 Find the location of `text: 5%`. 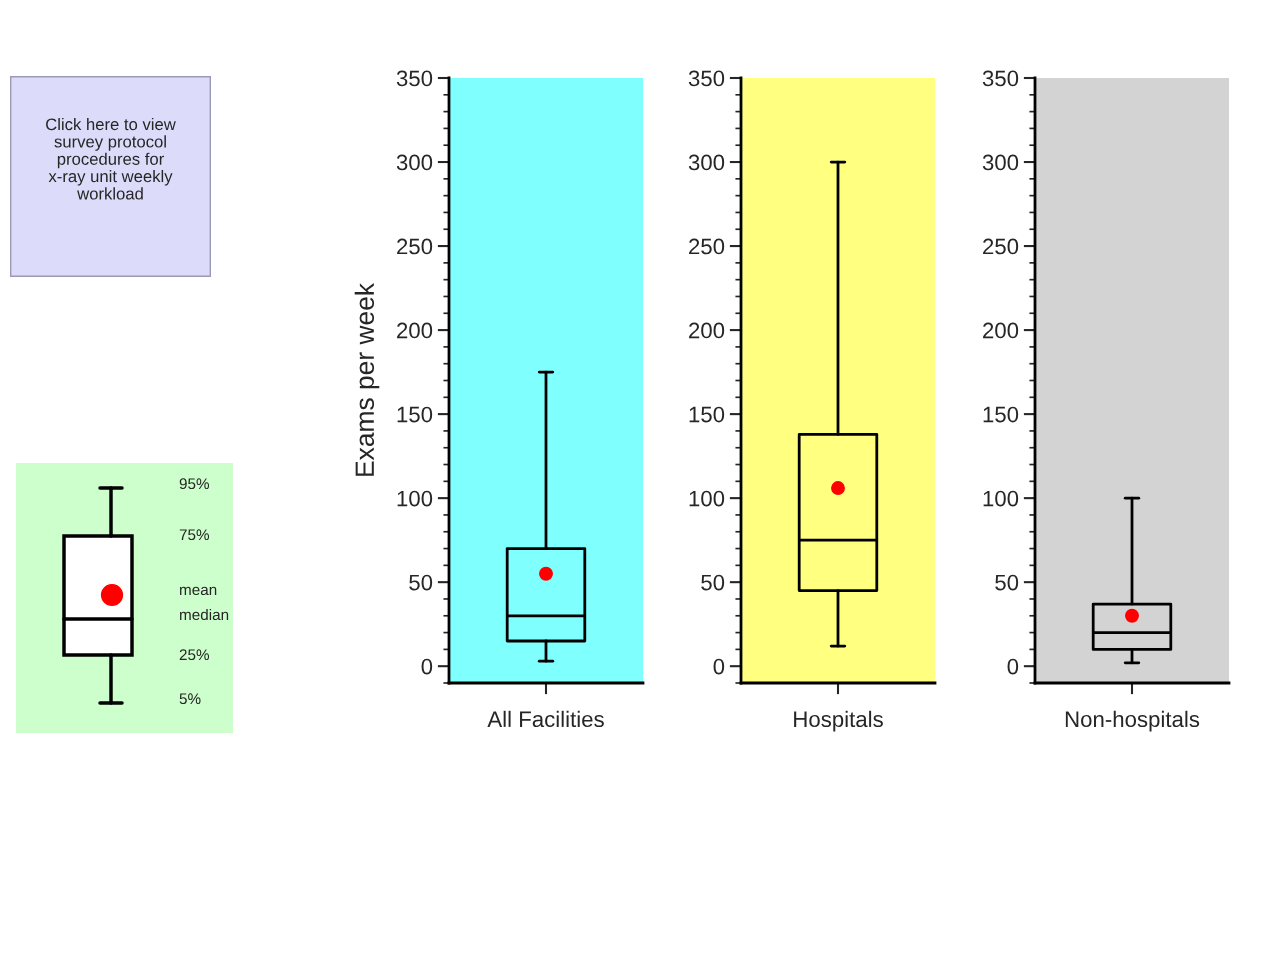

text: 5% is located at coordinates (190, 699).